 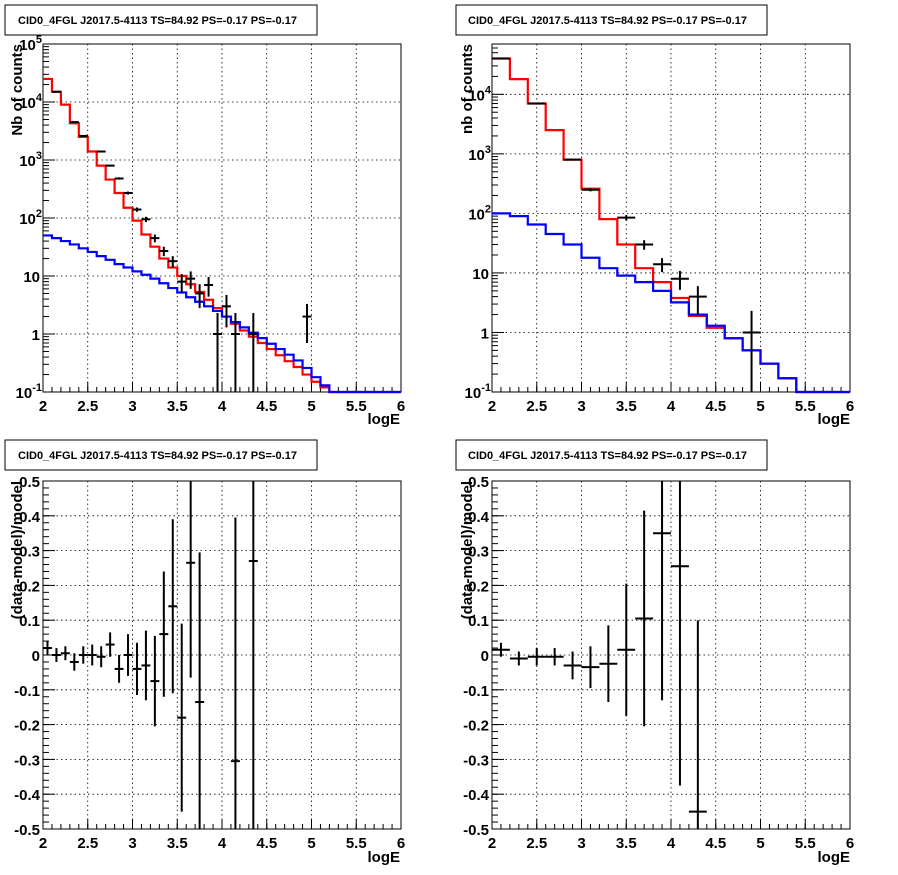 What do you see at coordinates (17, 550) in the screenshot?
I see `y-axis-label: (data-model)/model` at bounding box center [17, 550].